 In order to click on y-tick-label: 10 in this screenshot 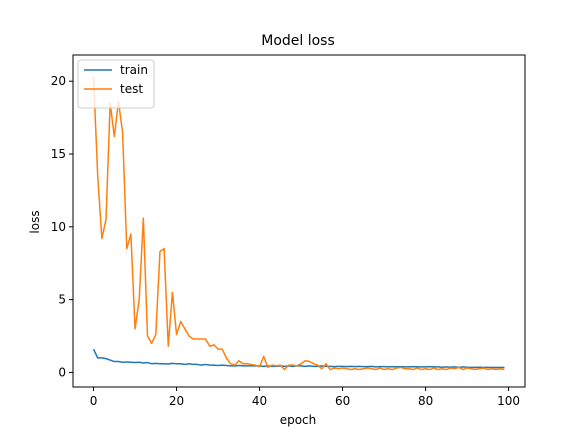, I will do `click(58, 227)`.